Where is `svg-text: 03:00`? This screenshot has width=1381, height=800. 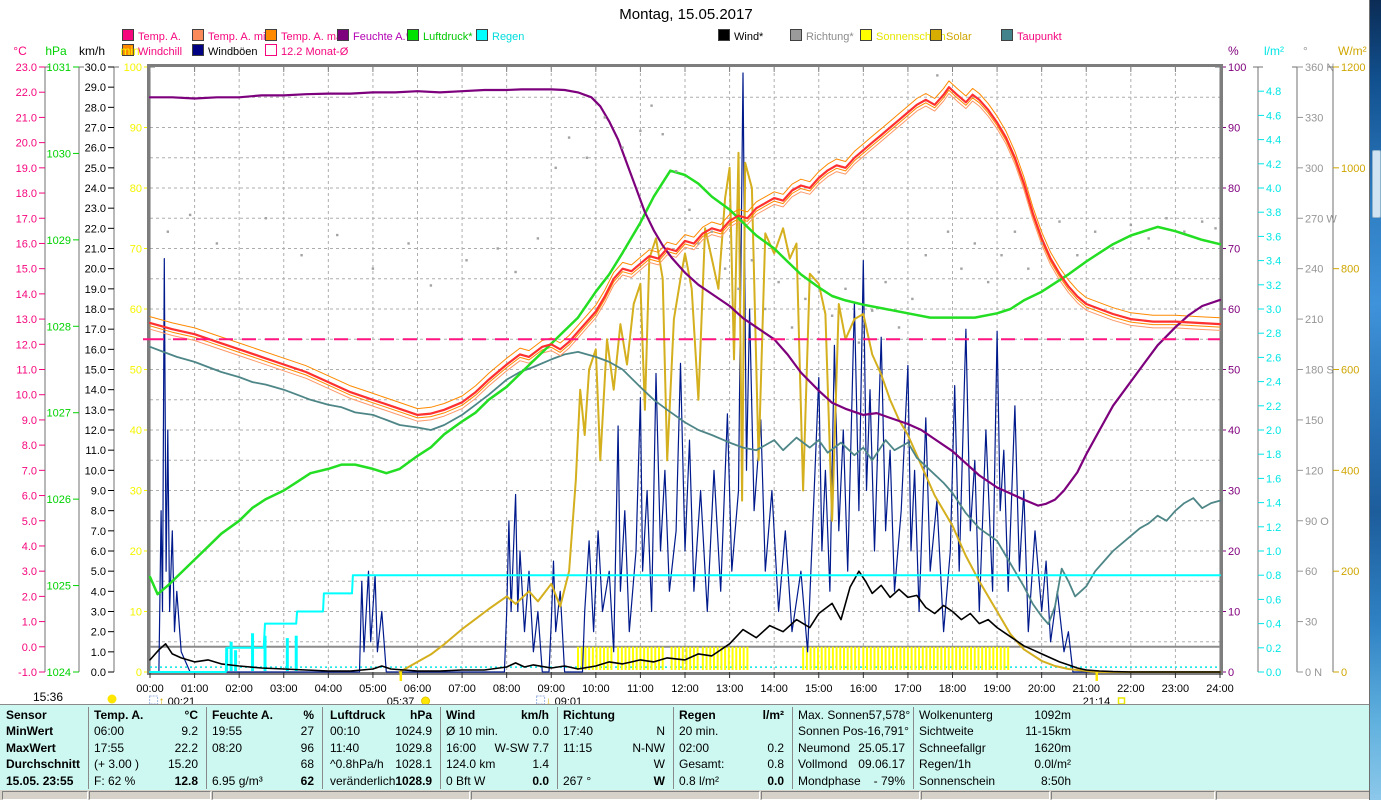
svg-text: 03:00 is located at coordinates (284, 689).